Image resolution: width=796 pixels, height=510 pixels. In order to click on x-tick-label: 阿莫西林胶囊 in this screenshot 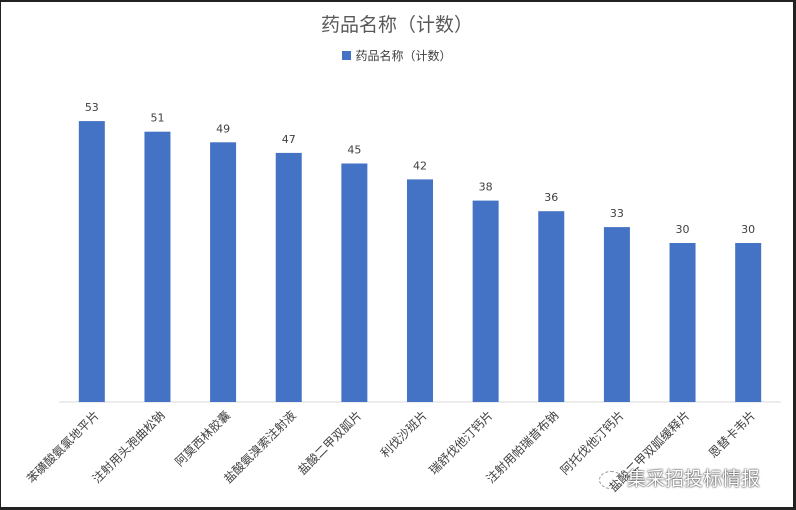, I will do `click(203, 439)`.